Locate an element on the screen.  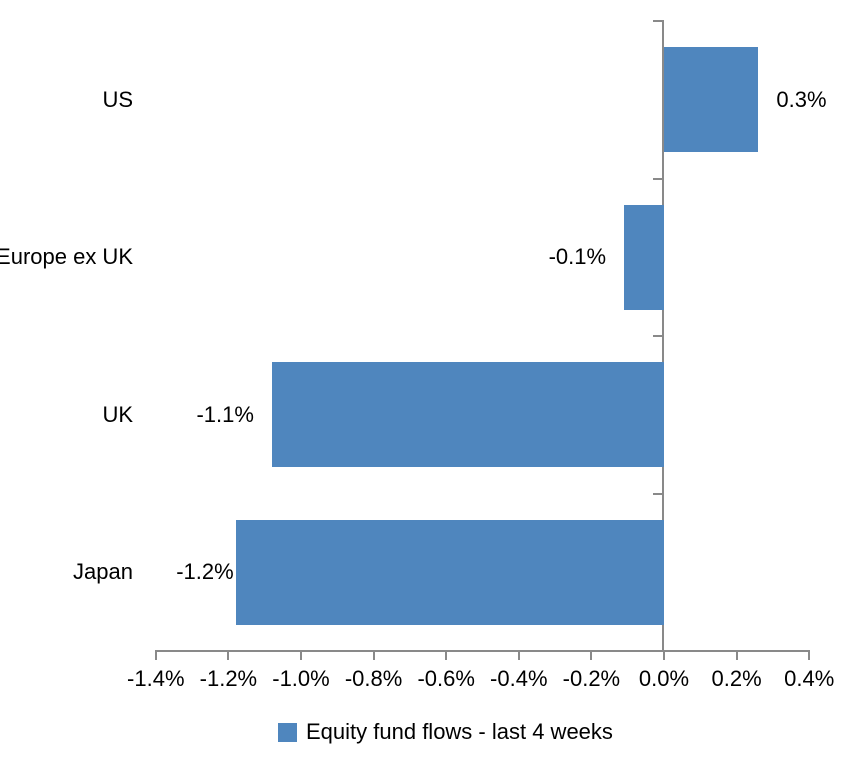
x-axis-tick-label: -1.2% is located at coordinates (228, 678).